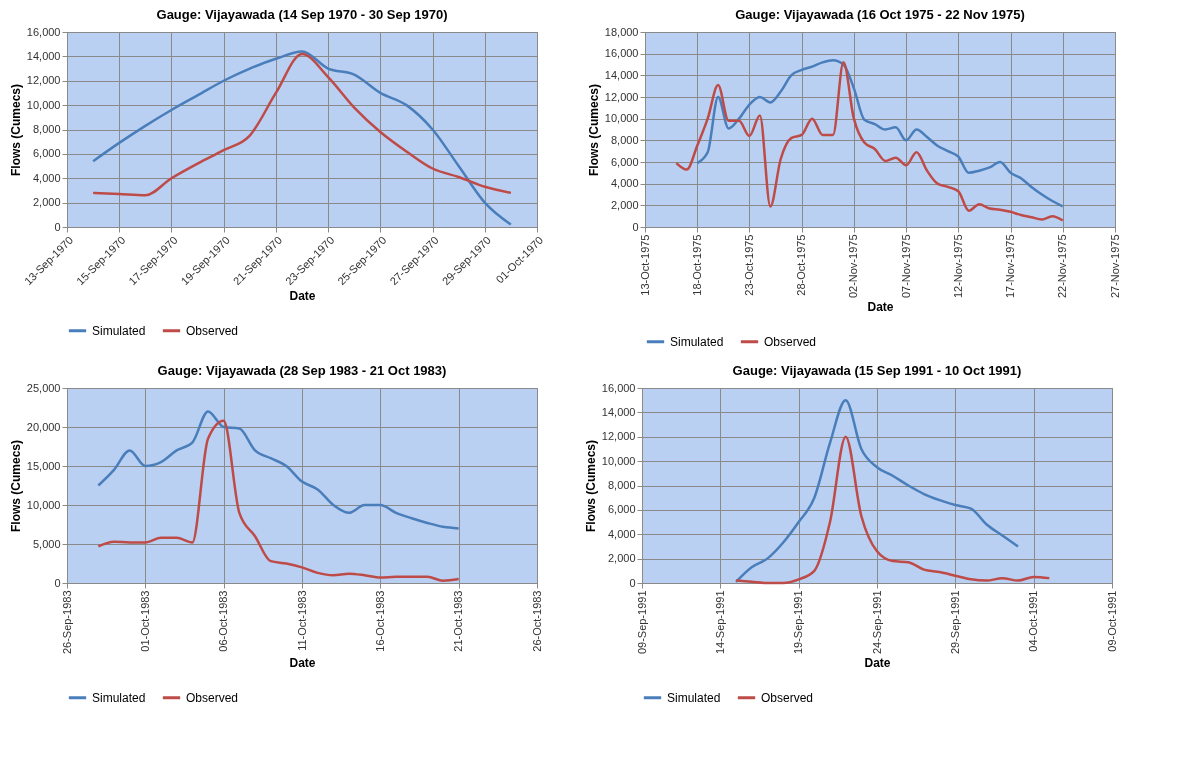  Describe the element at coordinates (1111, 621) in the screenshot. I see `x-tick-label: 09-Oct-1991` at that location.